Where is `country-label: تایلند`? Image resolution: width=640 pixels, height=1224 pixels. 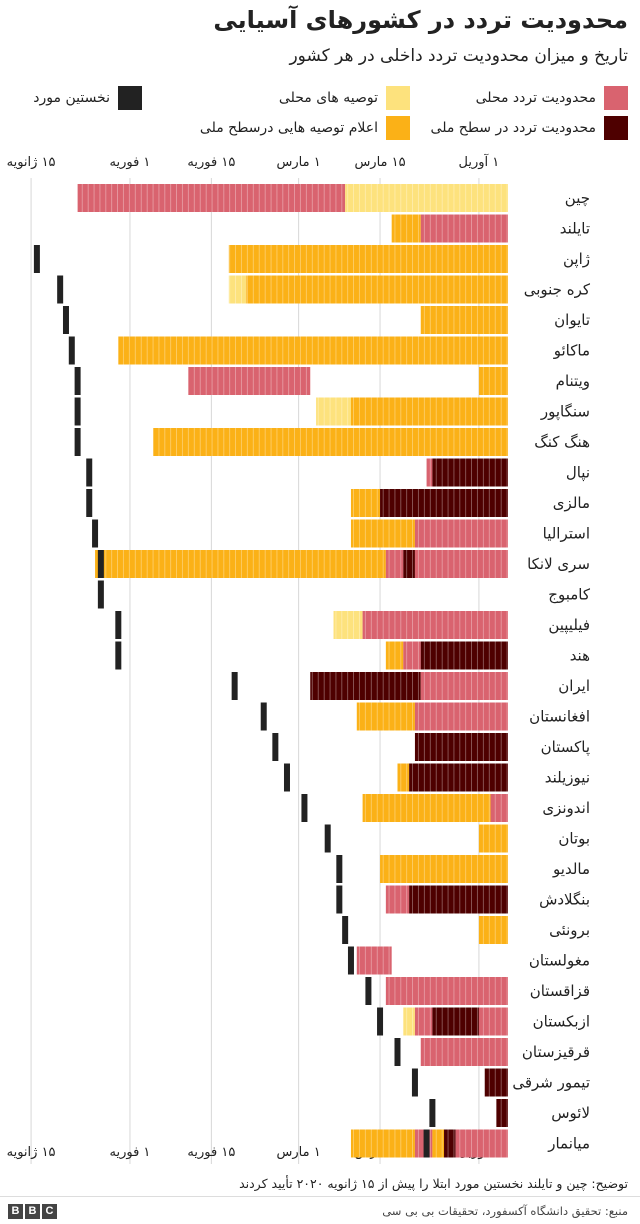
country-label: تایلند is located at coordinates (575, 229).